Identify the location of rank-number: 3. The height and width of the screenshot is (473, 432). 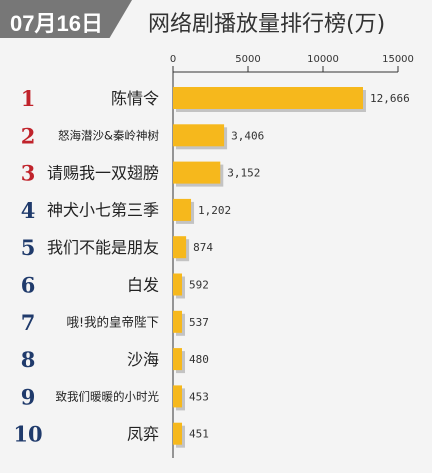
(28, 173).